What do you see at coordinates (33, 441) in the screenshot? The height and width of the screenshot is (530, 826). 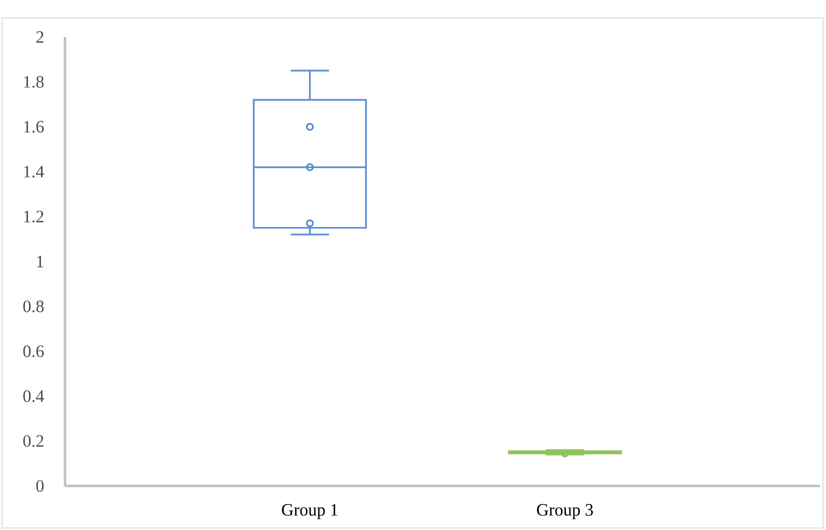 I see `y-tick-label: 0.2` at bounding box center [33, 441].